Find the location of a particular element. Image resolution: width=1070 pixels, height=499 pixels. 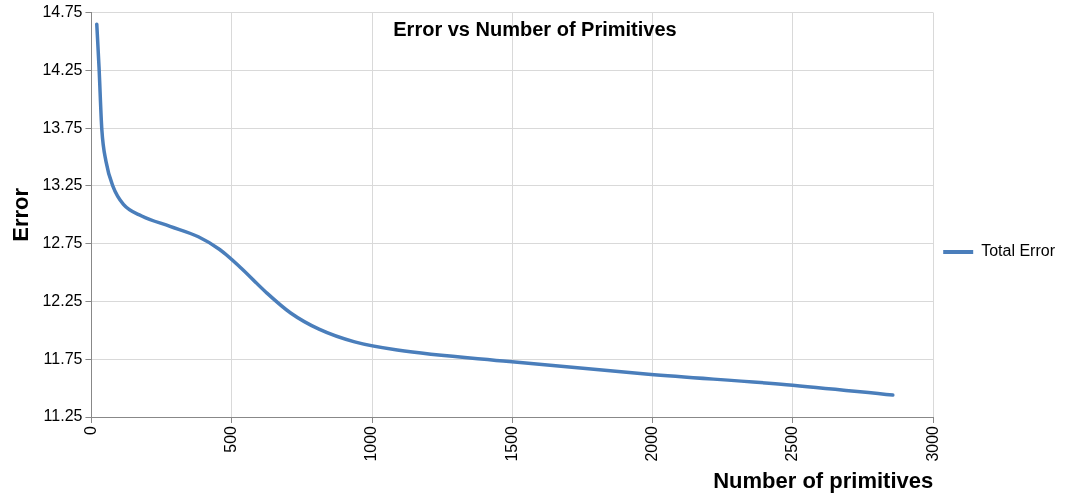

x-tick-label: 1500 is located at coordinates (511, 443).